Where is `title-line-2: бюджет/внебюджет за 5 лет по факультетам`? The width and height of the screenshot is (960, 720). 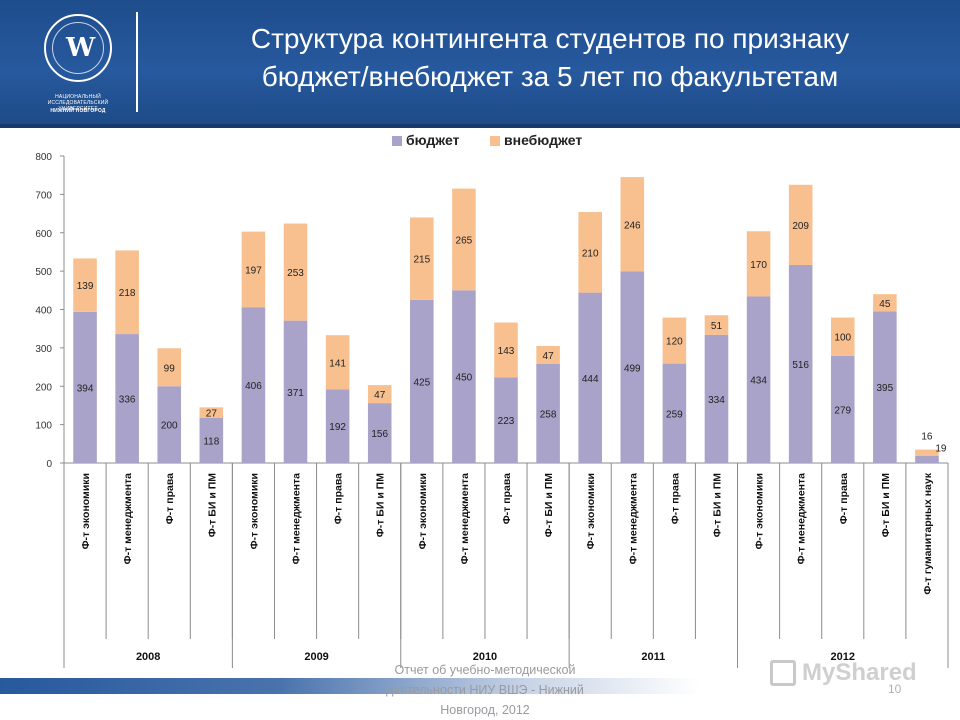
title-line-2: бюджет/внебюджет за 5 лет по факультетам is located at coordinates (550, 76).